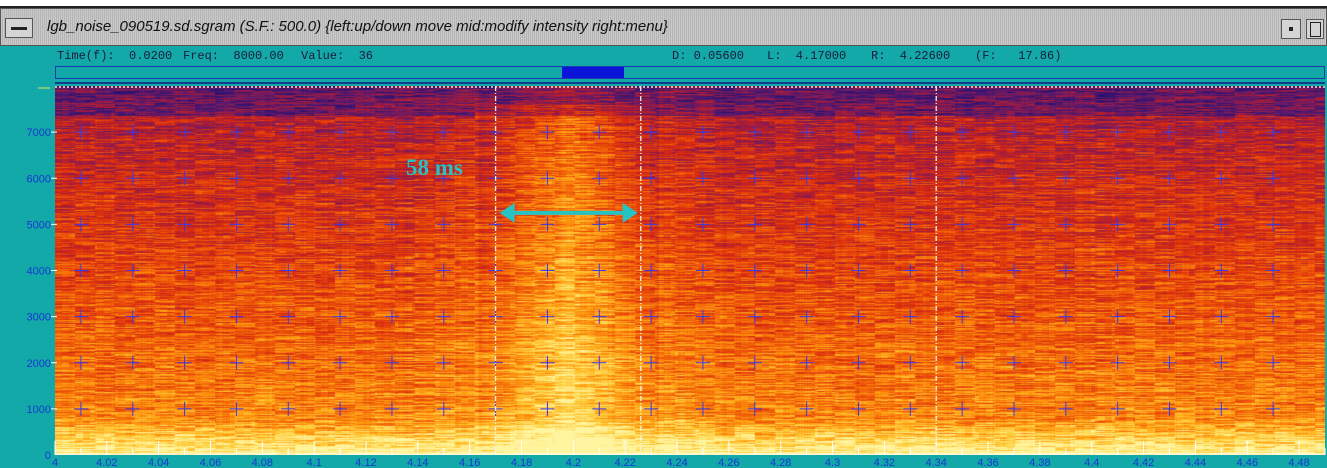  Describe the element at coordinates (624, 462) in the screenshot. I see `x-tick-label: 4.22` at that location.